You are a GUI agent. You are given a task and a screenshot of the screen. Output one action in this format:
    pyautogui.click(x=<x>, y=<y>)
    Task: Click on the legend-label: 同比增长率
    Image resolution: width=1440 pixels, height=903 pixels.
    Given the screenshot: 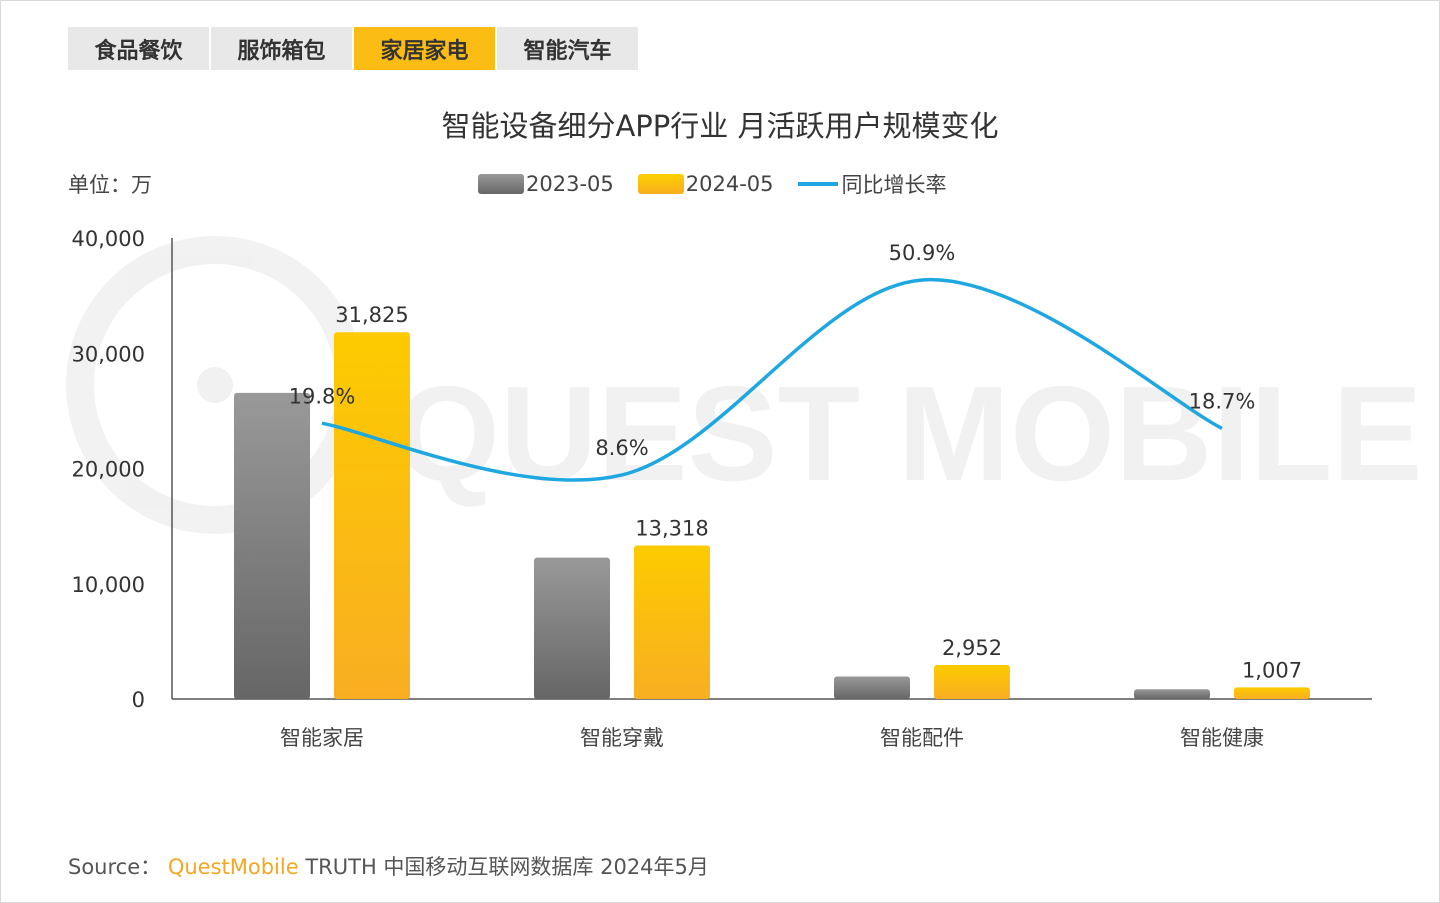 What is the action you would take?
    pyautogui.click(x=894, y=185)
    